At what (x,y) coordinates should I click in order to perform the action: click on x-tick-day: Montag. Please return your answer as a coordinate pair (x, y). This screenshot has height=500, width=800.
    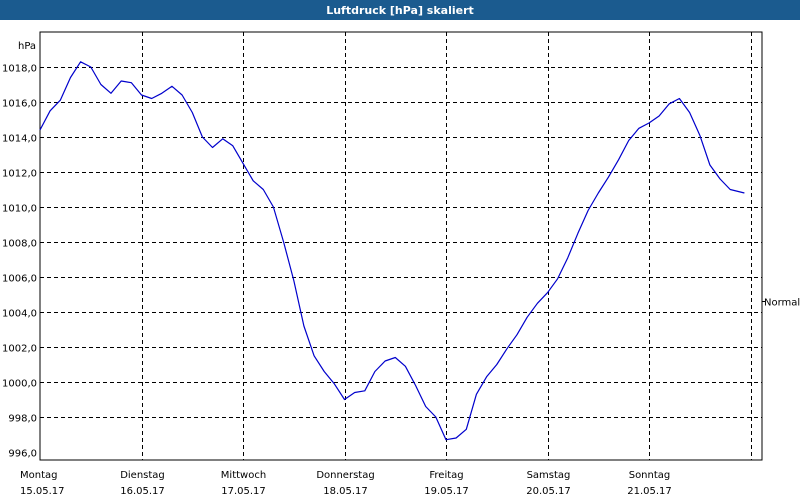
    Looking at the image, I should click on (38, 475).